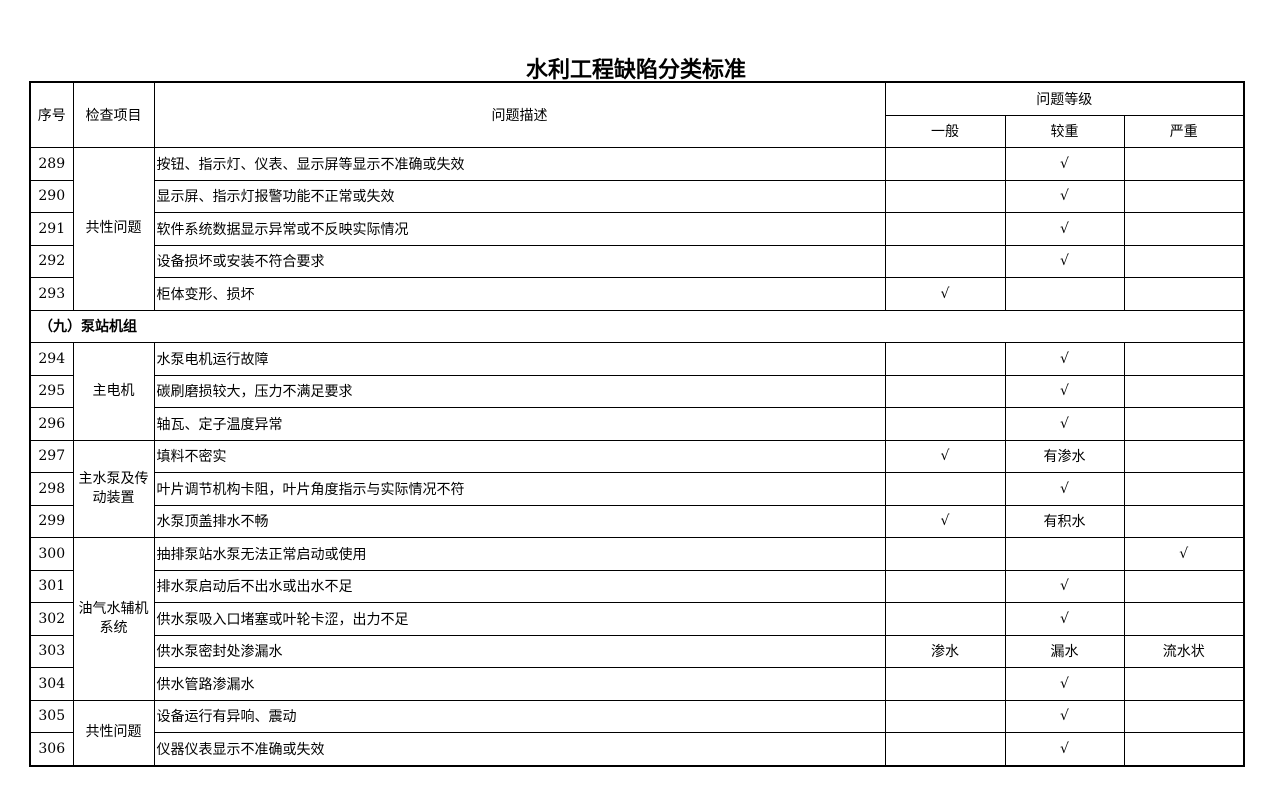  I want to click on problem-description: 供水管路渗漏水, so click(519, 684).